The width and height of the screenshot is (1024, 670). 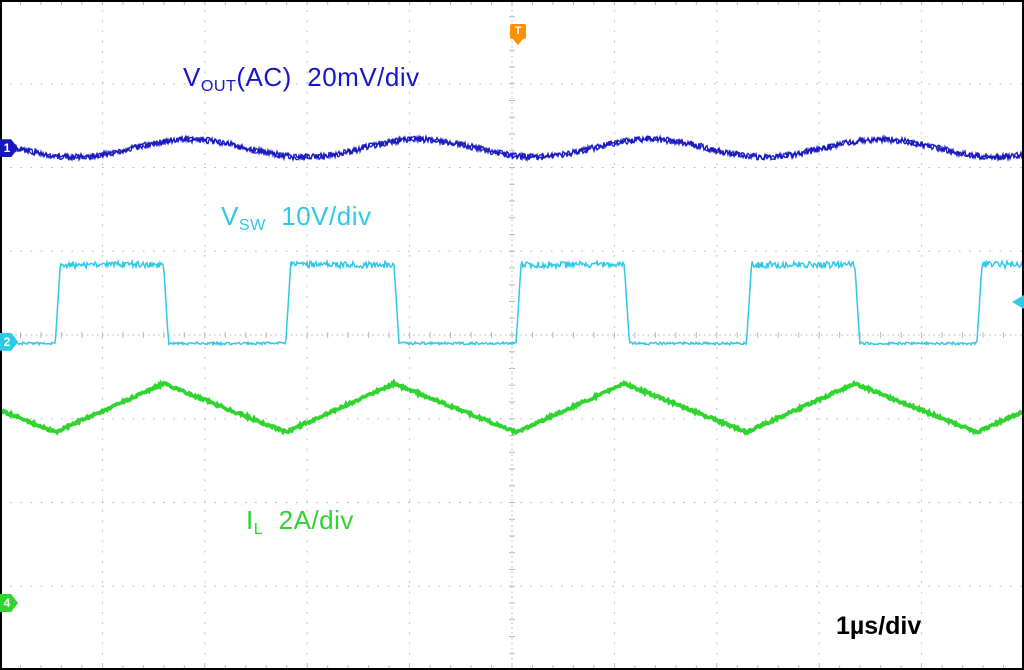 I want to click on trace-label-vout: VOUT(AC) 20mV/div, so click(x=301, y=78).